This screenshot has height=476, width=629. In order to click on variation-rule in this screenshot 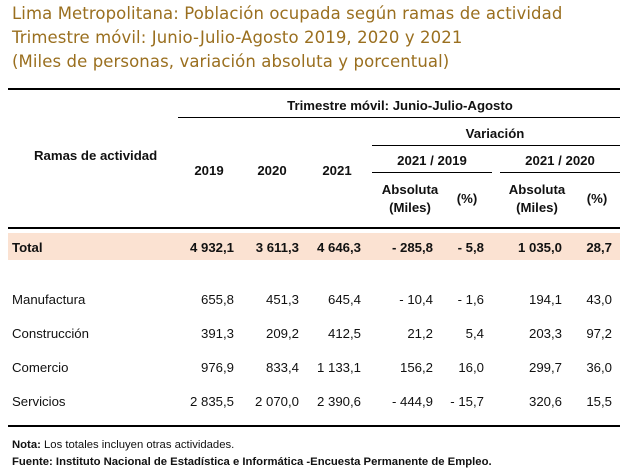, I will do `click(496, 145)`.